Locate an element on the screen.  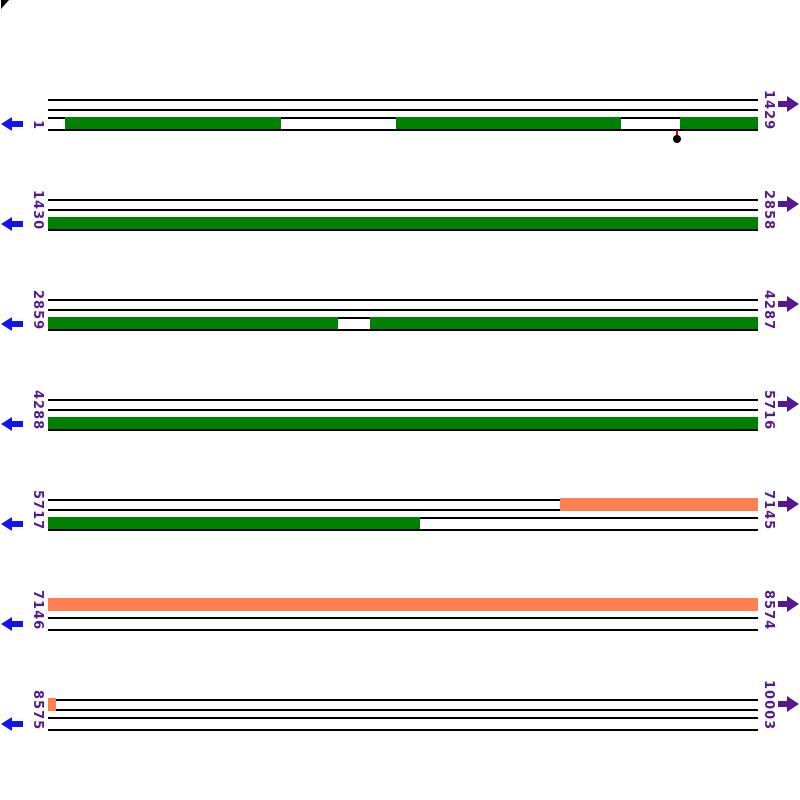
sequence-row: 5717 7145 is located at coordinates (400, 517).